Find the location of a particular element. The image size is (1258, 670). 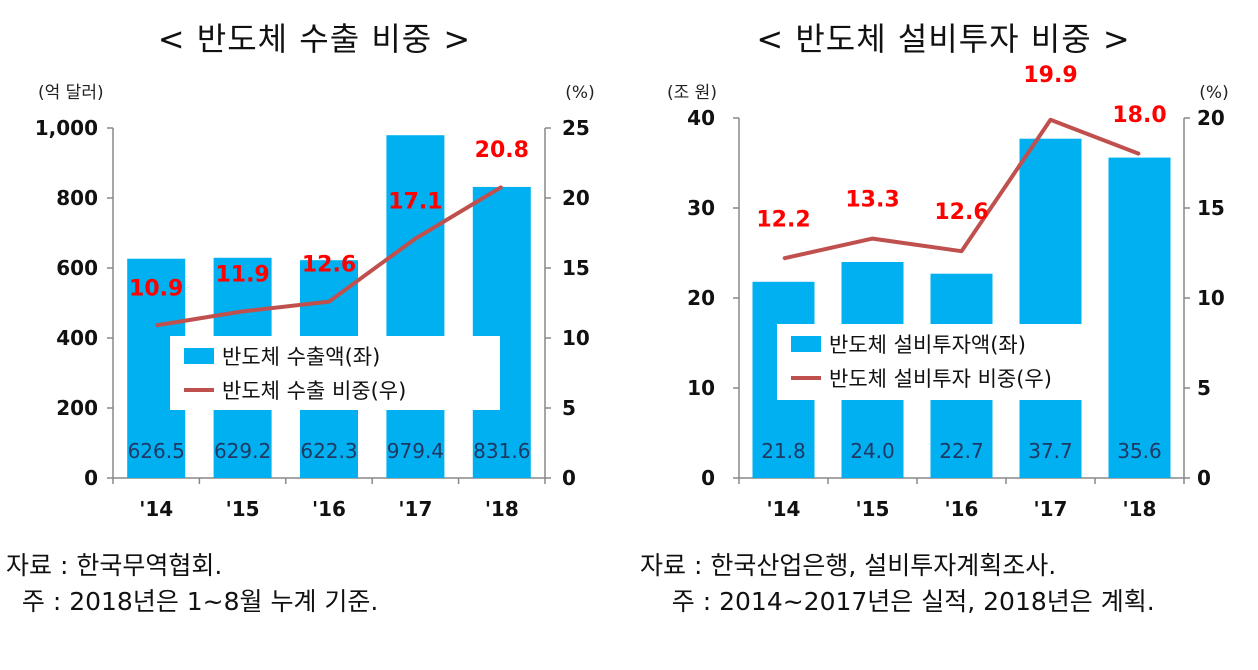

bar-value-label: 22.7 is located at coordinates (961, 451).